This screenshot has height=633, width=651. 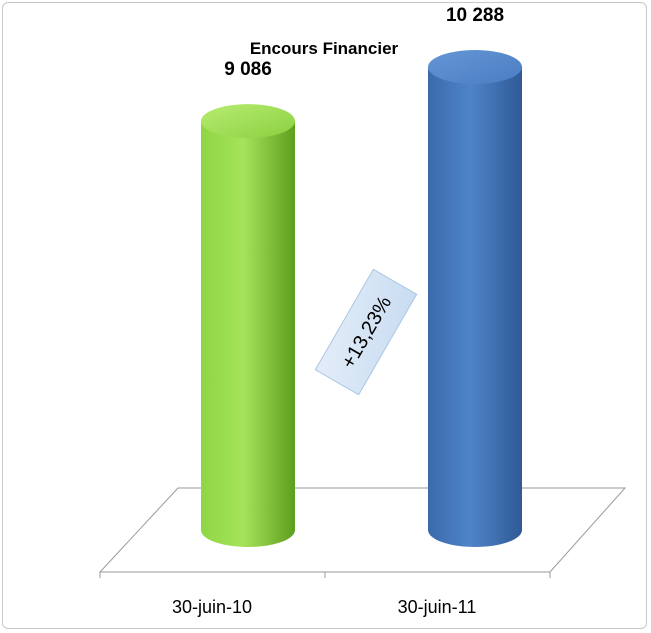 I want to click on category-label: 30-juin-10, so click(x=212, y=607).